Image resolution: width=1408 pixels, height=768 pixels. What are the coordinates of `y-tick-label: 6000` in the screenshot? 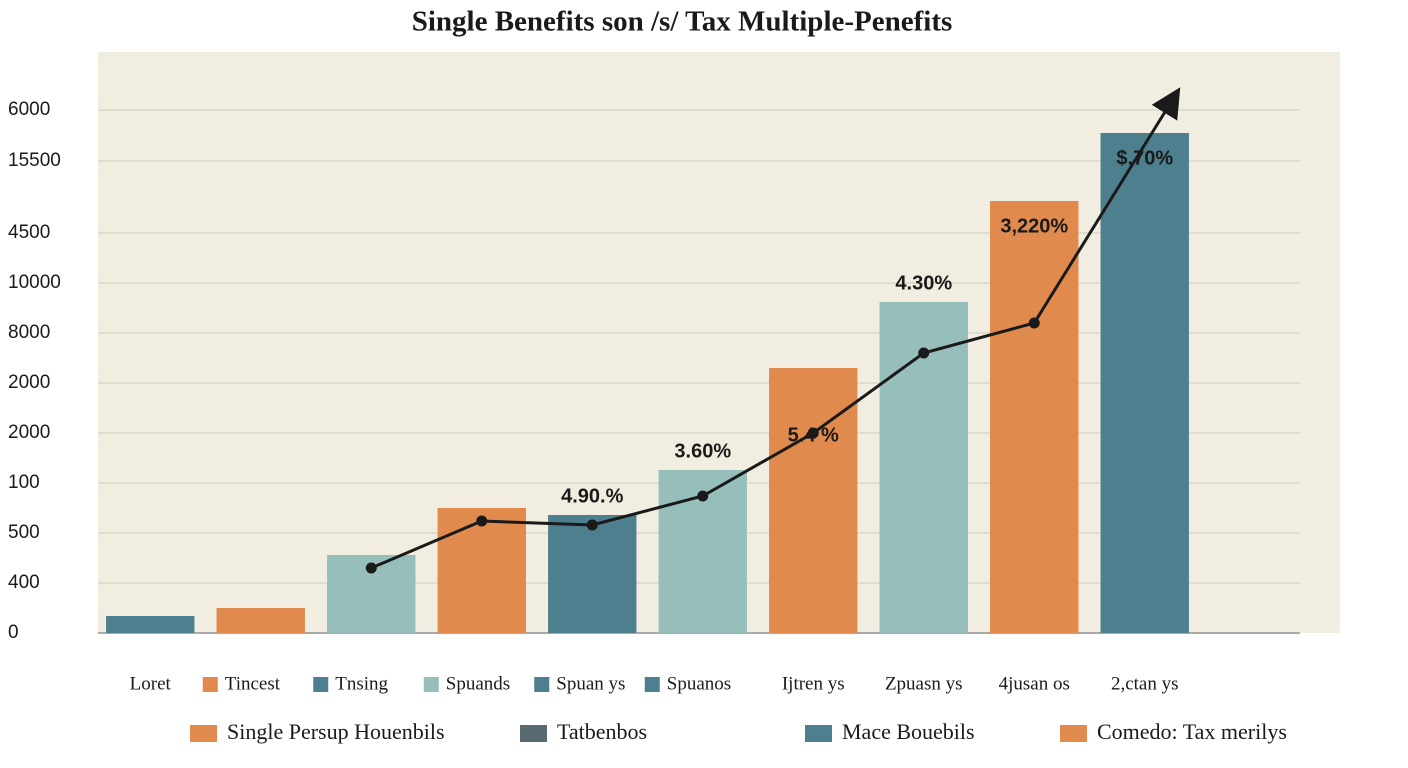 It's located at (29, 109).